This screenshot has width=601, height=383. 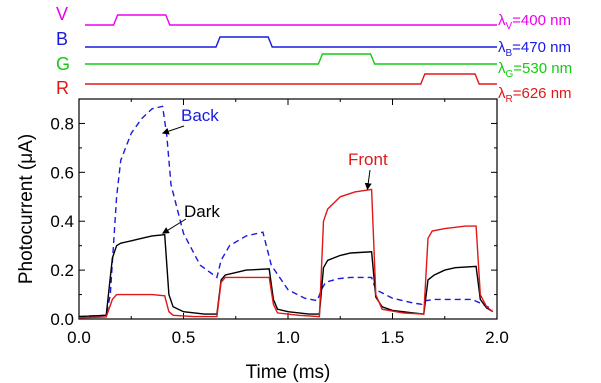 What do you see at coordinates (62, 270) in the screenshot?
I see `y-tick-label: 0.2` at bounding box center [62, 270].